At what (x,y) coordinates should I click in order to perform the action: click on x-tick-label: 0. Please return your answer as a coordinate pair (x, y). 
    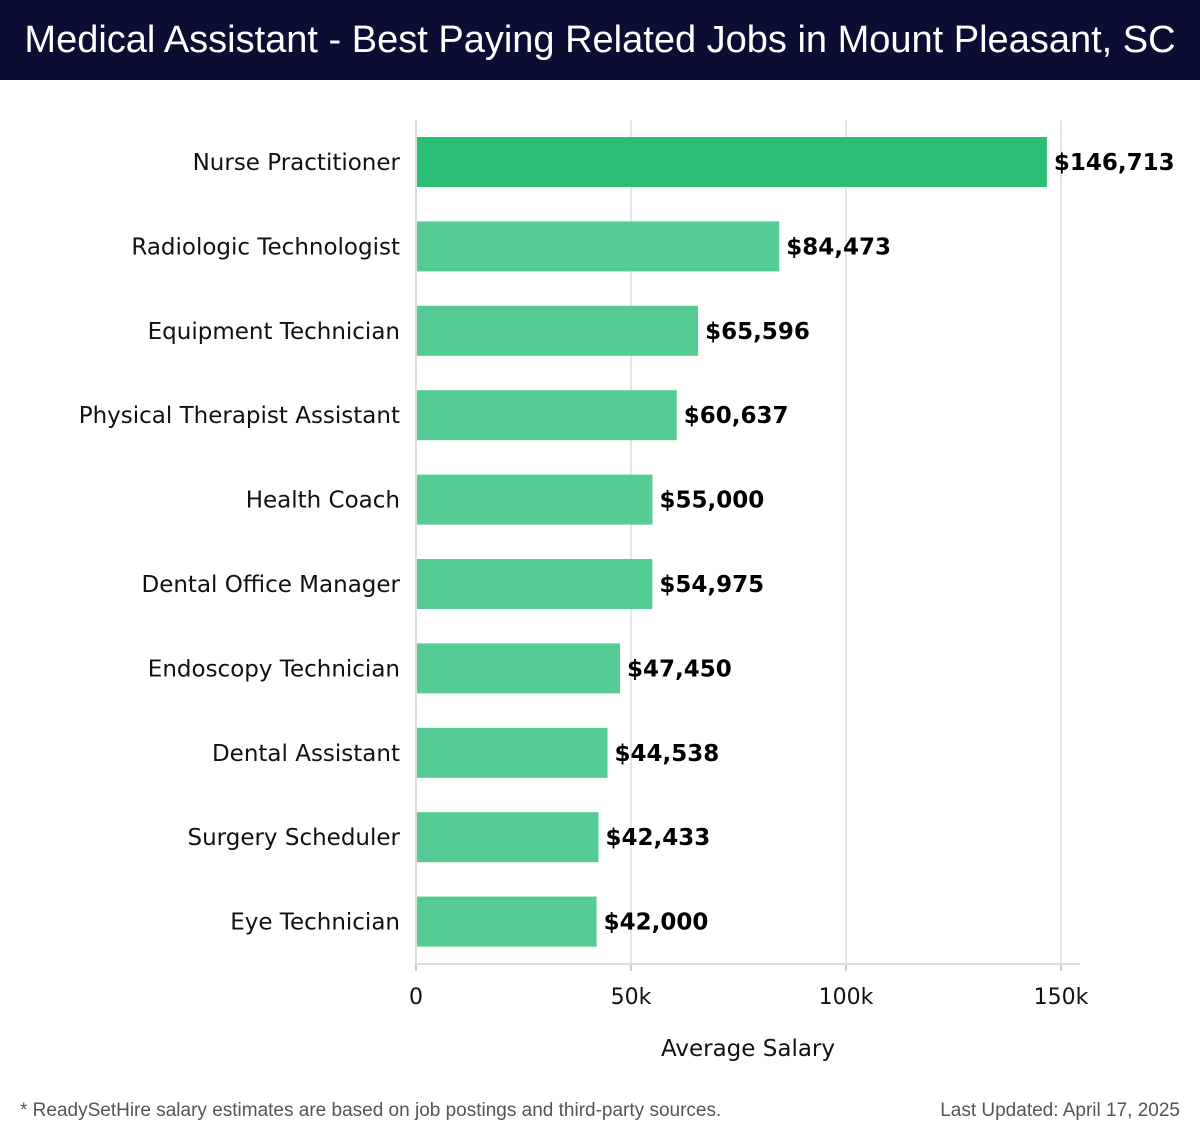
    Looking at the image, I should click on (416, 997).